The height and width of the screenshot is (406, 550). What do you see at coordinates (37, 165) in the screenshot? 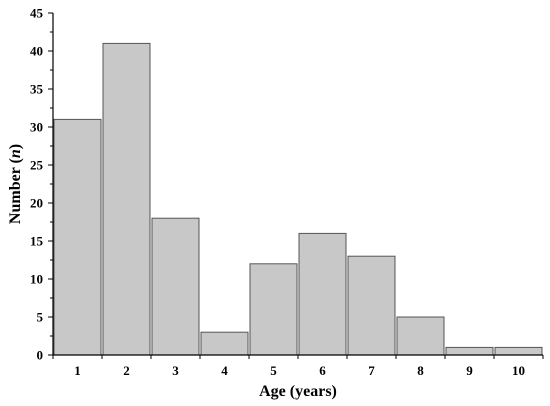
I see `y-tick-label: 25` at bounding box center [37, 165].